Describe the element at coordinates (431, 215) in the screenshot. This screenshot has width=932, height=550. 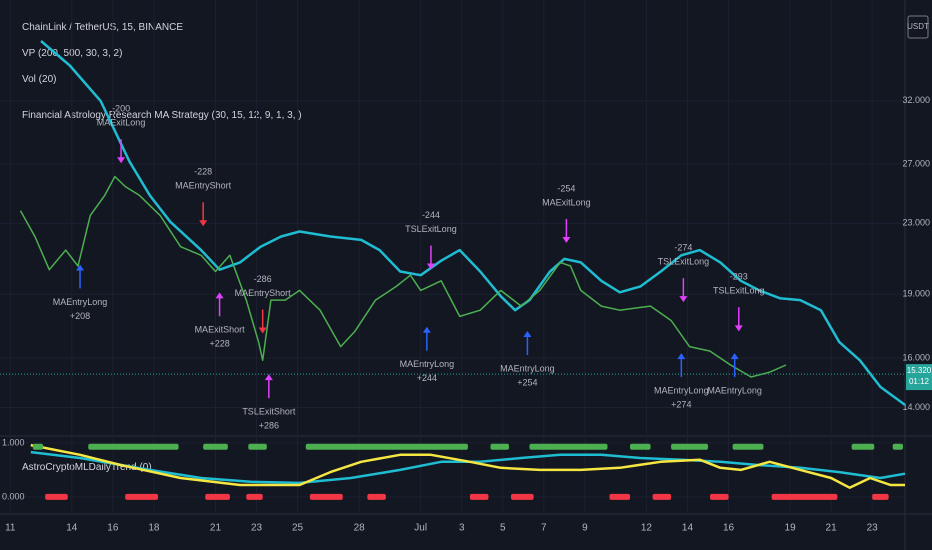
I see `signal-qty: -244` at that location.